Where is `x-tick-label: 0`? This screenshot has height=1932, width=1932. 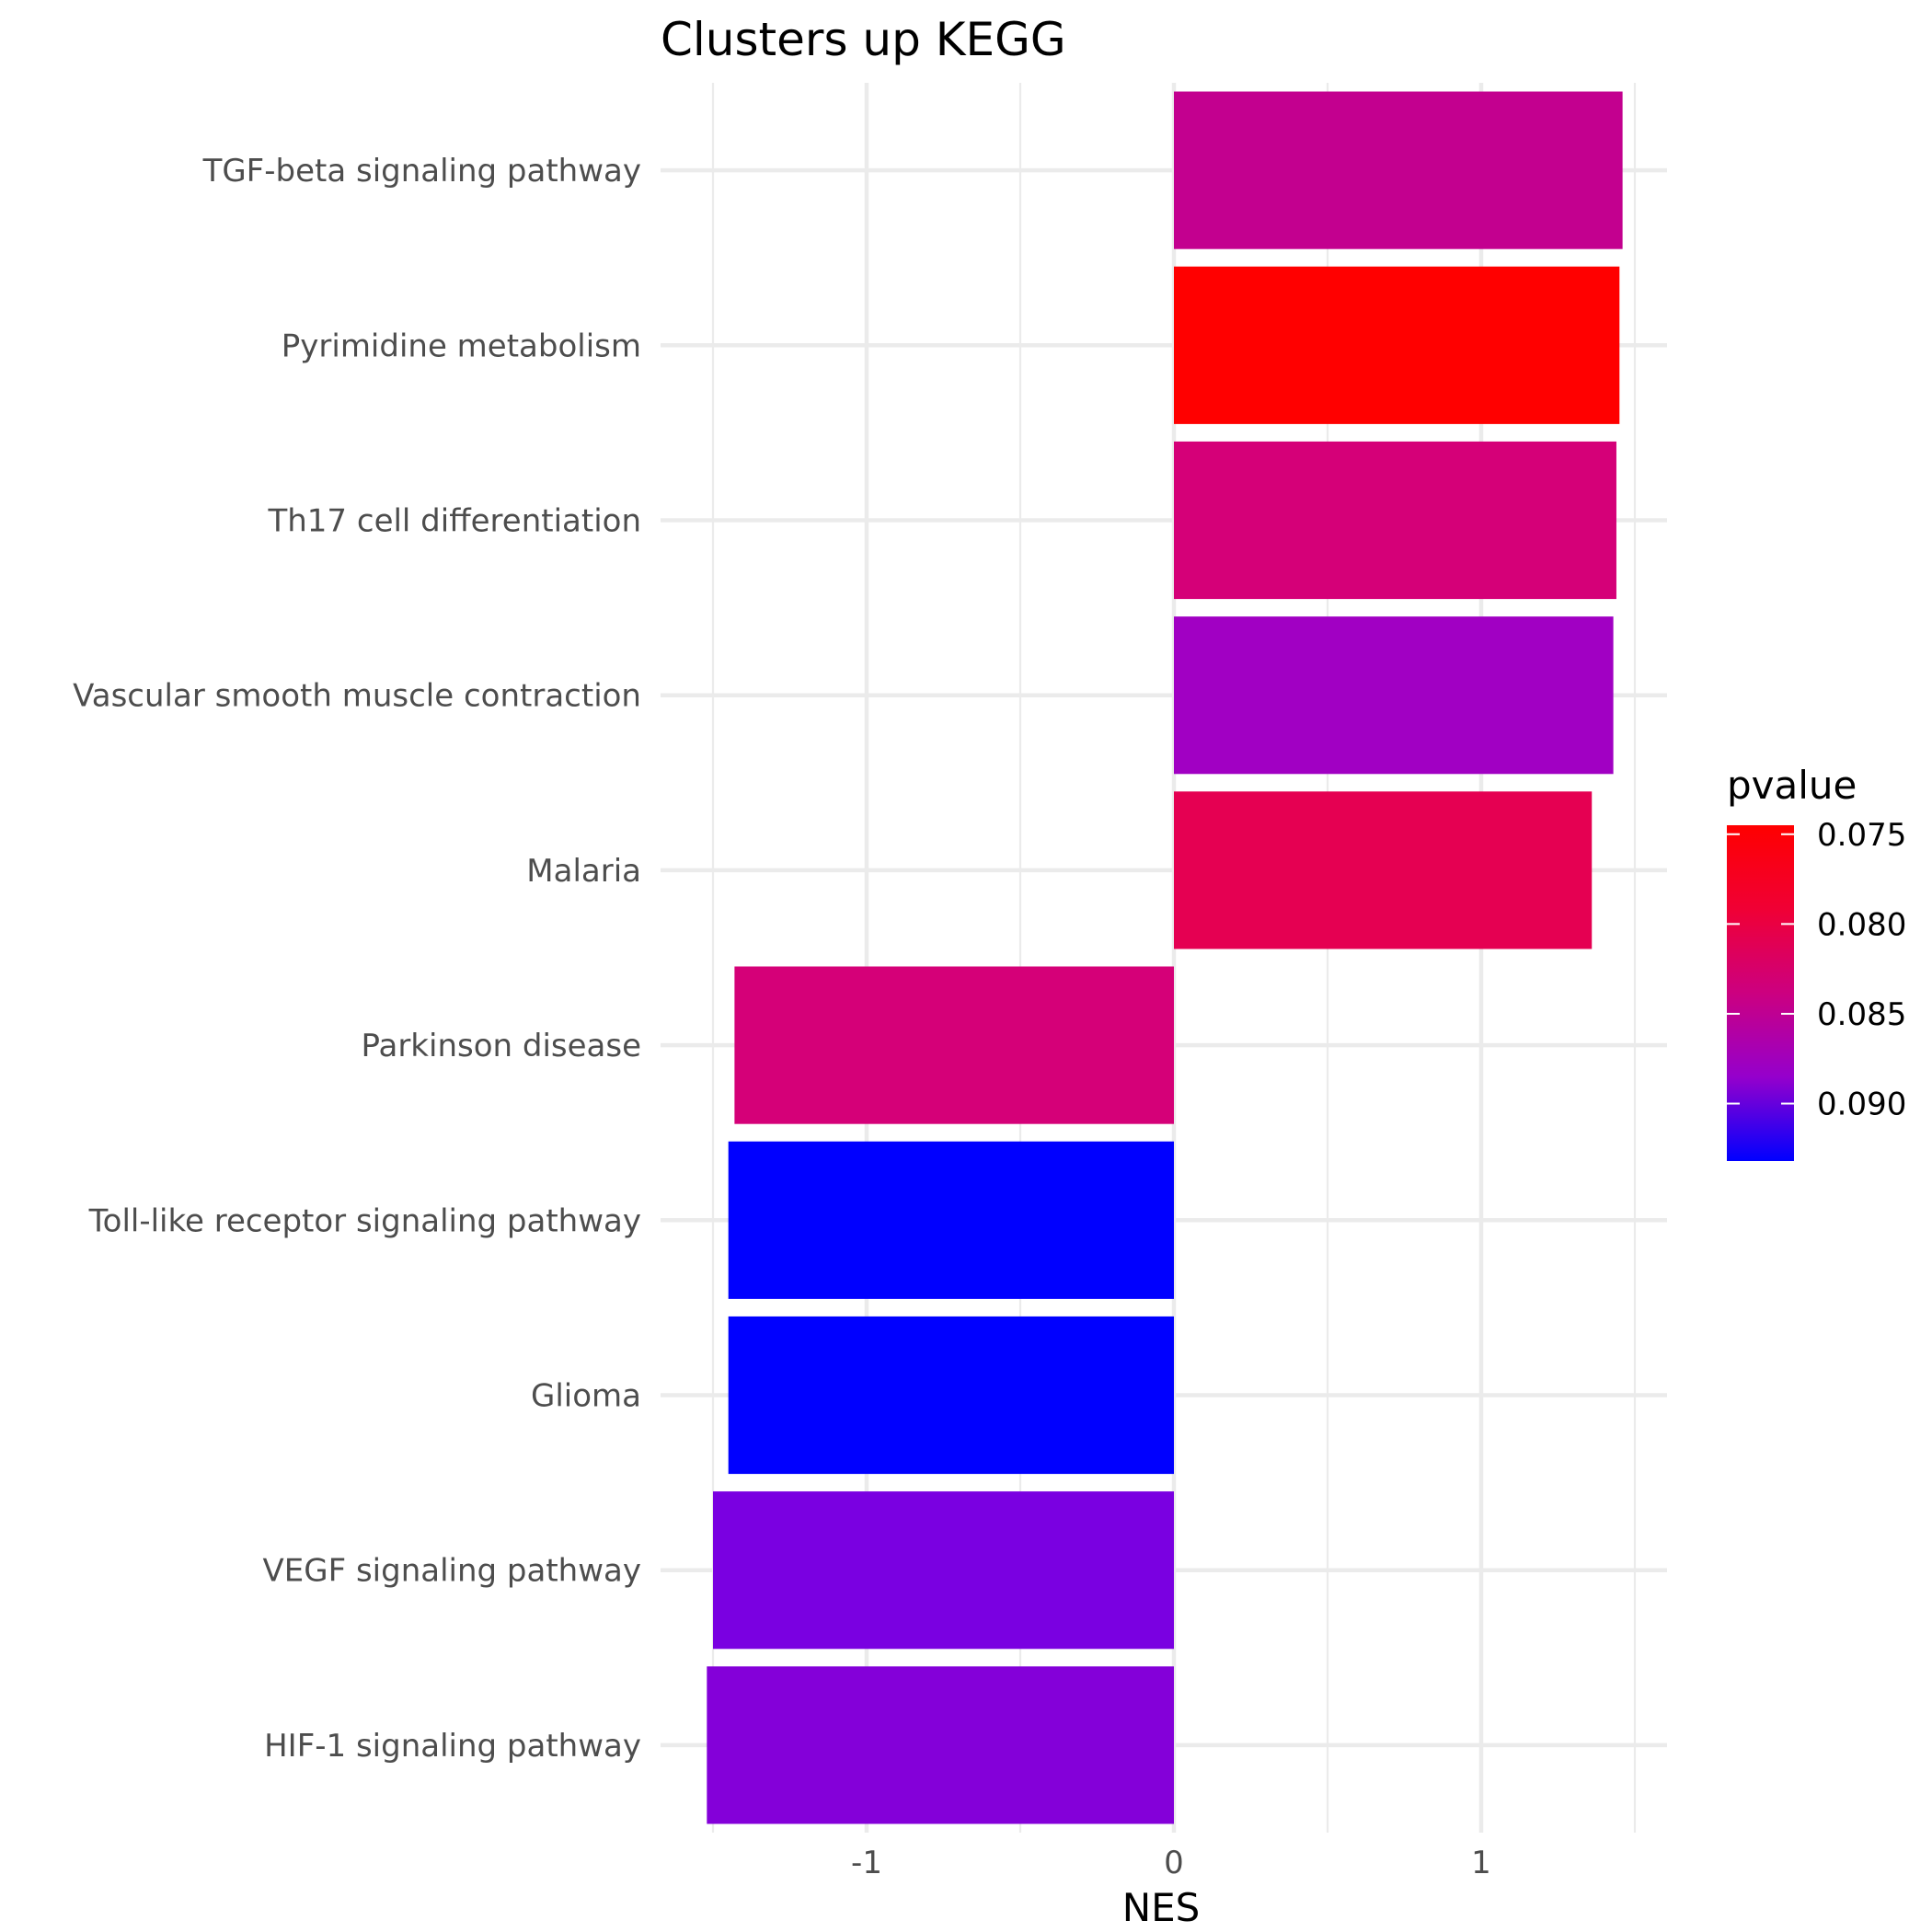 x-tick-label: 0 is located at coordinates (1174, 1863).